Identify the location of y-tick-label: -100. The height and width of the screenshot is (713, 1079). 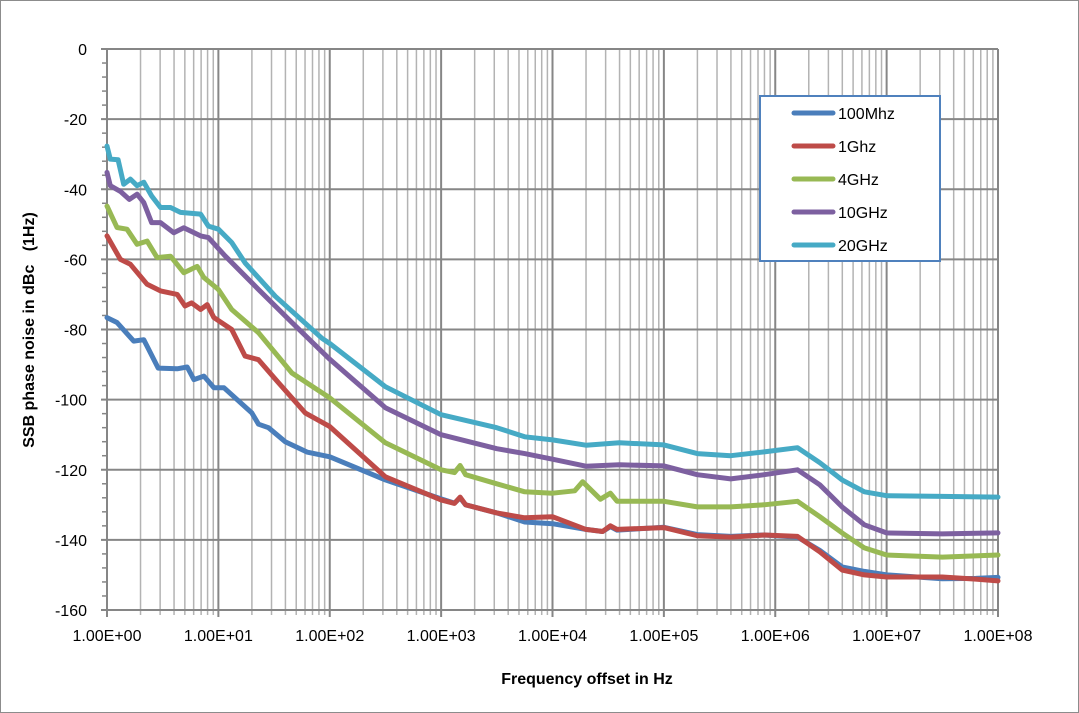
(71, 401).